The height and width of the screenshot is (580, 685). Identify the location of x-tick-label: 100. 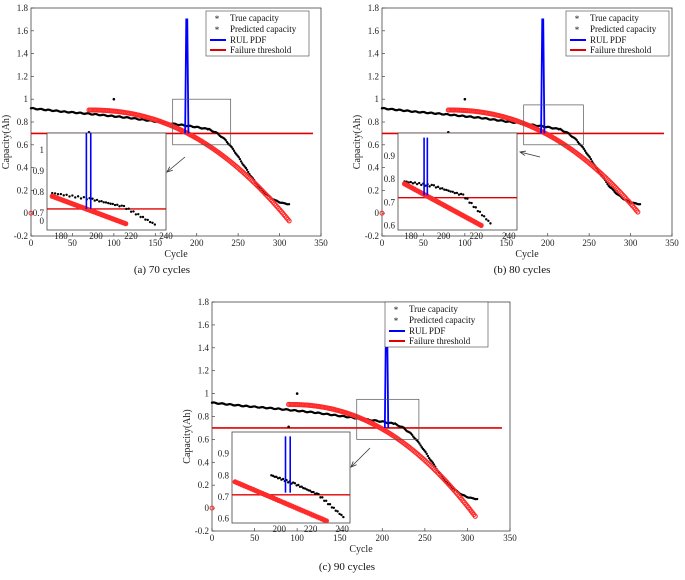
(297, 538).